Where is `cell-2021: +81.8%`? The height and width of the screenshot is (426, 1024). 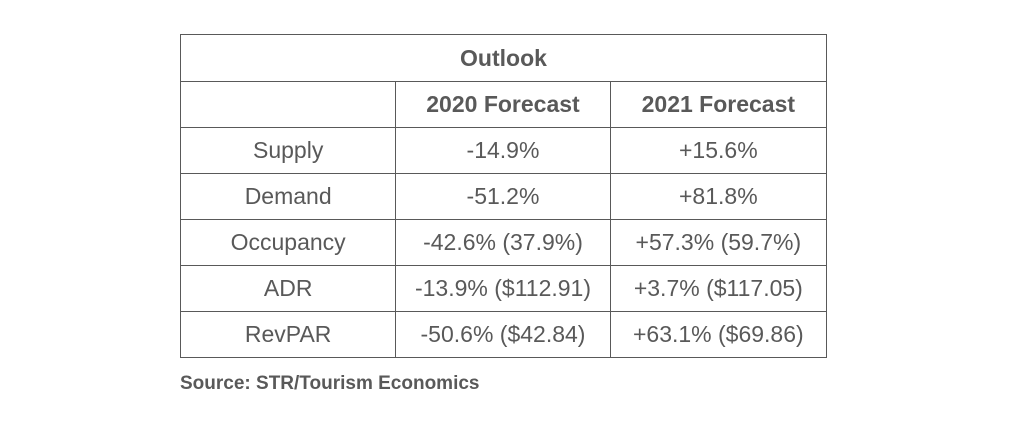 cell-2021: +81.8% is located at coordinates (718, 196).